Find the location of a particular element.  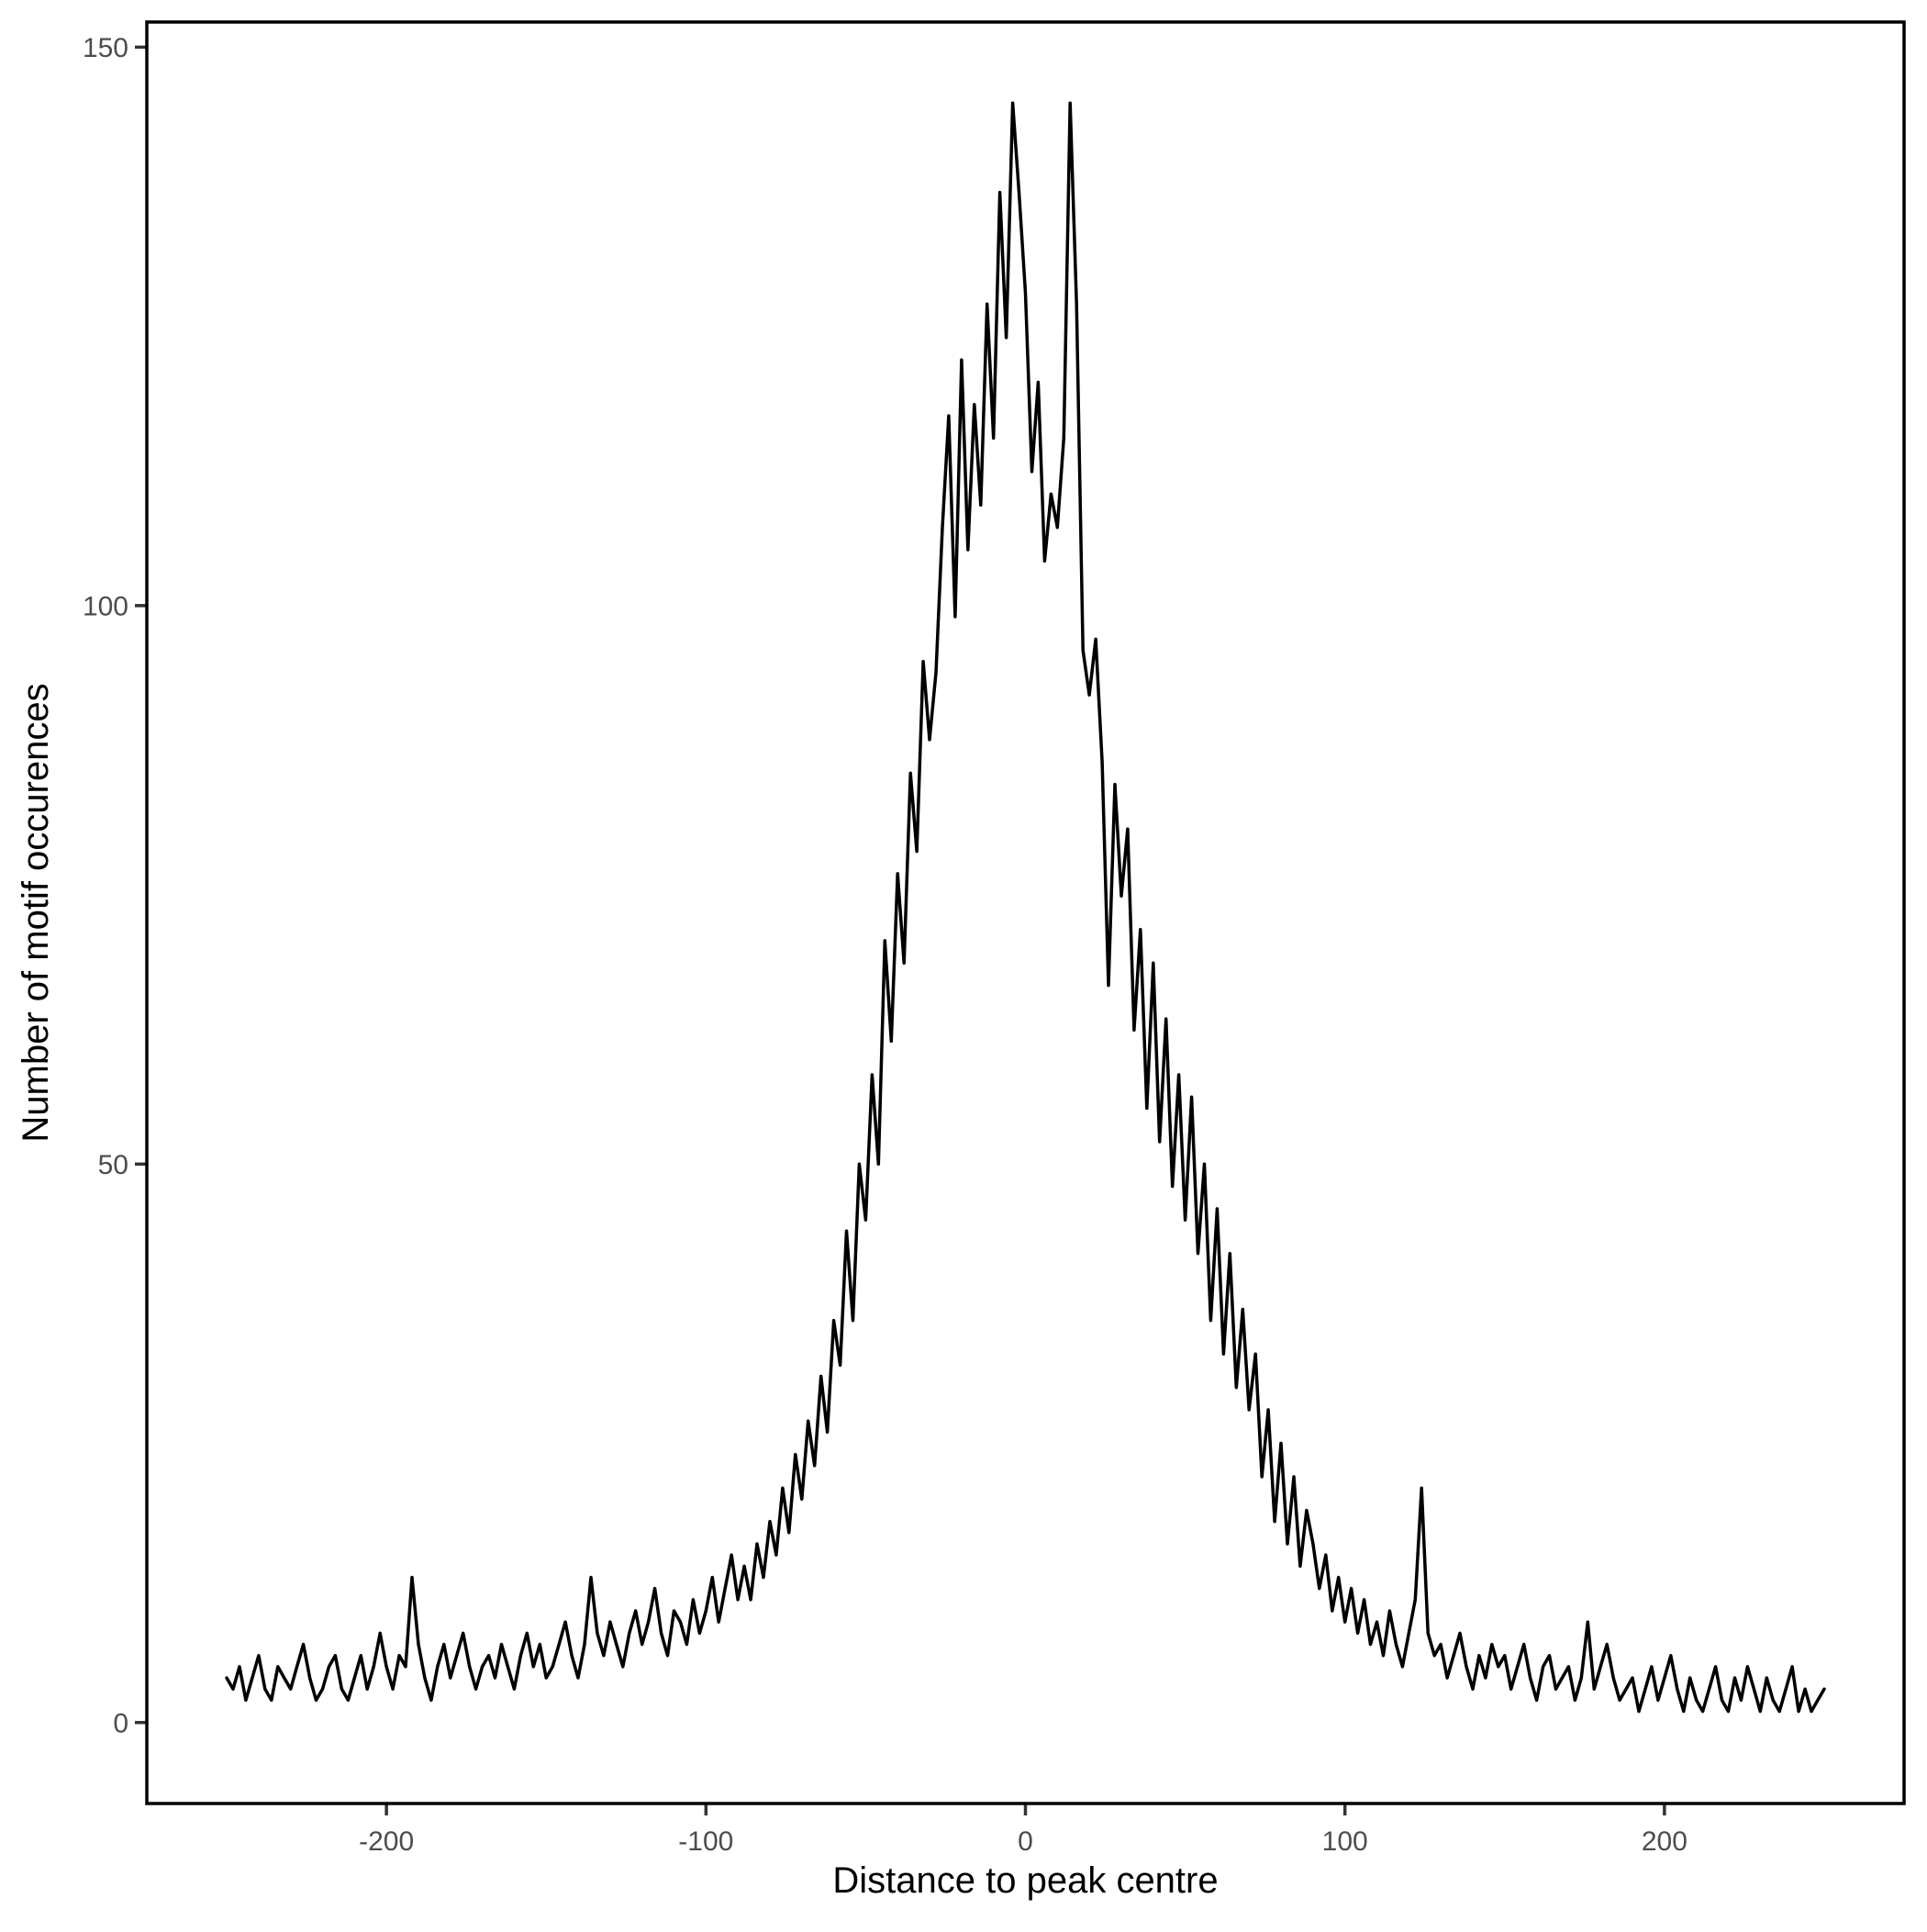

y-tick-label: 0 is located at coordinates (121, 1723).